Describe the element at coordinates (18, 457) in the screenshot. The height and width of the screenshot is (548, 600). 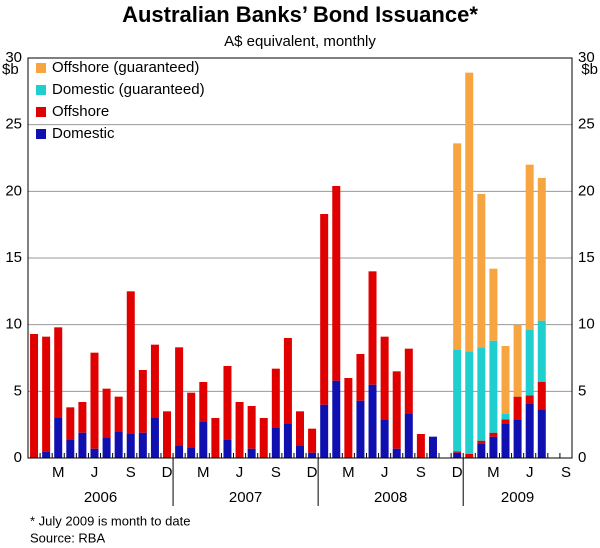
I see `y-tick-label: 0` at that location.